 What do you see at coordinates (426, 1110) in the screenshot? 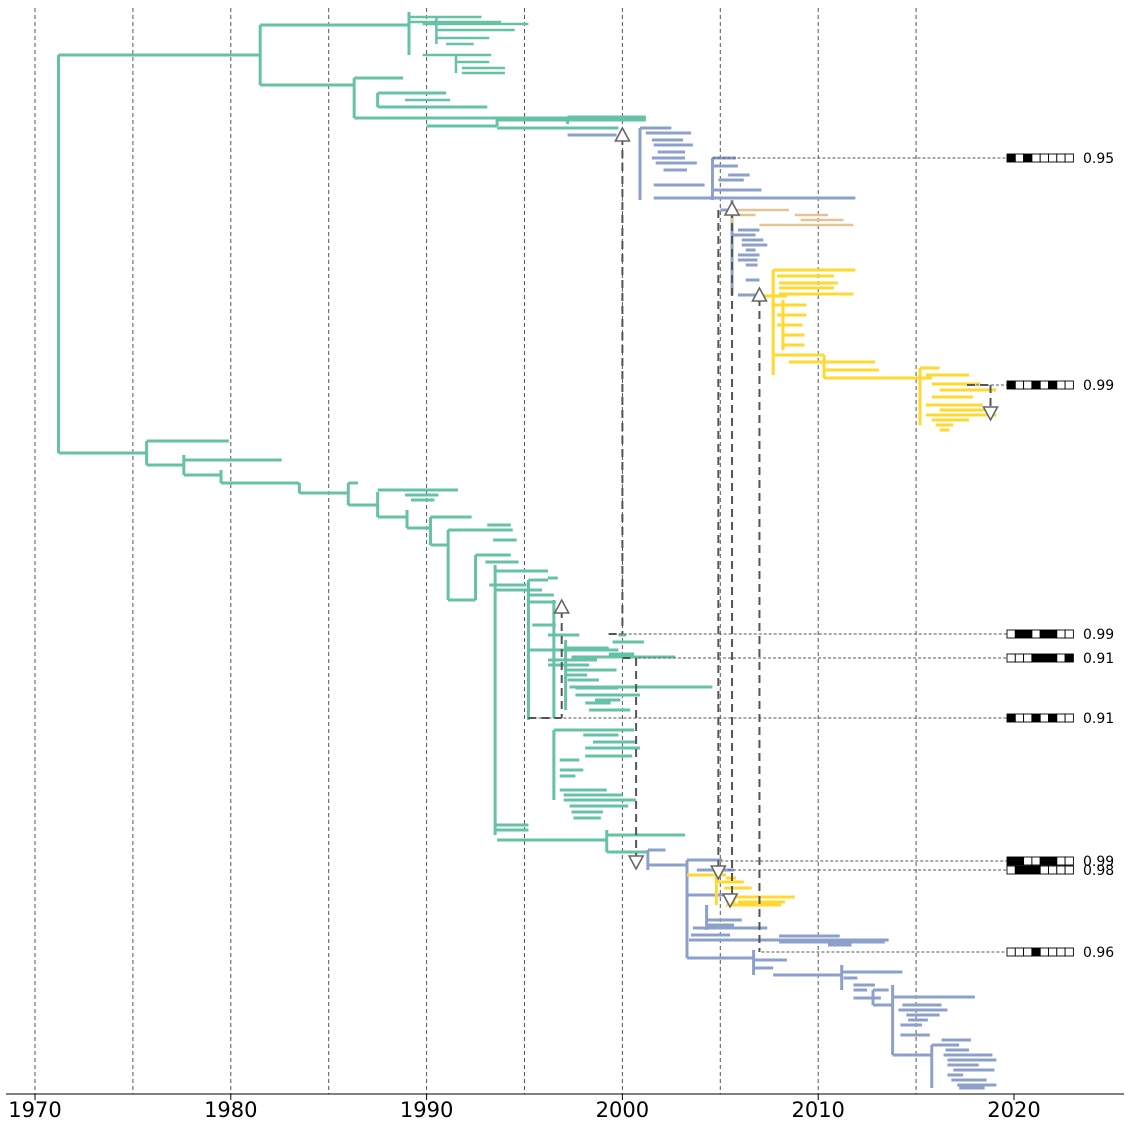
I see `x-tick-label: 1990` at bounding box center [426, 1110].